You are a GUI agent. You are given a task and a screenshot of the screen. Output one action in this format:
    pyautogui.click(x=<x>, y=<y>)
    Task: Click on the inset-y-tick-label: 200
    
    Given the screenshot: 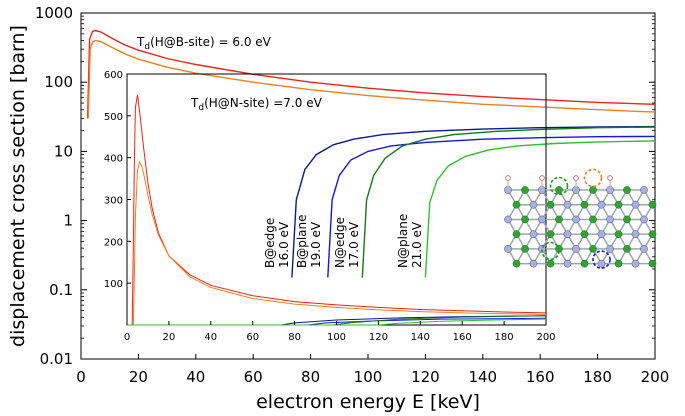 What is the action you would take?
    pyautogui.click(x=113, y=242)
    